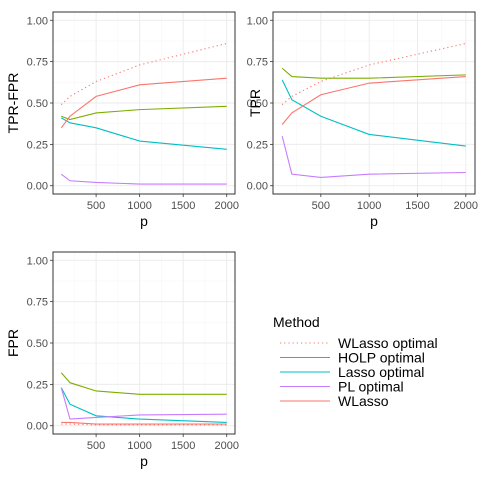 The image size is (480, 480). I want to click on legend-label: Lasso optimal, so click(381, 372).